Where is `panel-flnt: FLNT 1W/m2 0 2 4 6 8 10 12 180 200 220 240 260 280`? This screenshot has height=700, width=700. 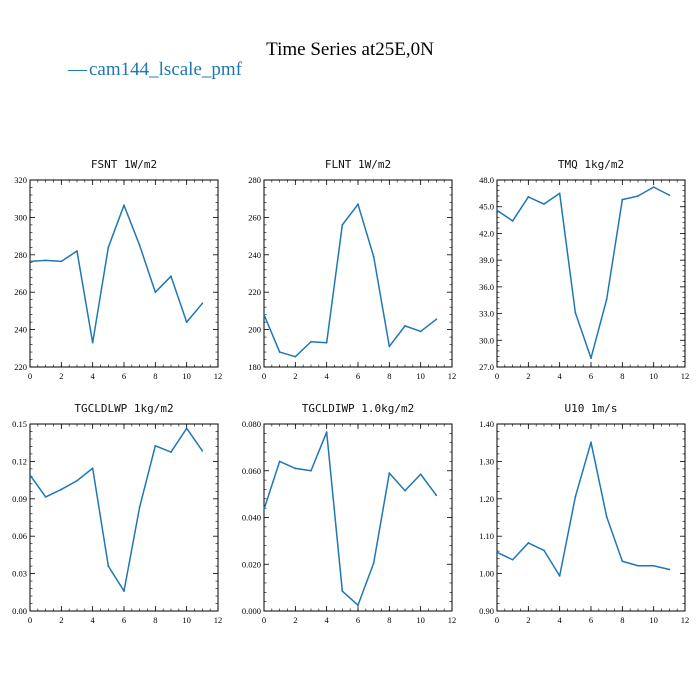
panel-flnt: FLNT 1W/m2 0 2 4 6 8 10 12 180 200 220 240 260 280 is located at coordinates (352, 269).